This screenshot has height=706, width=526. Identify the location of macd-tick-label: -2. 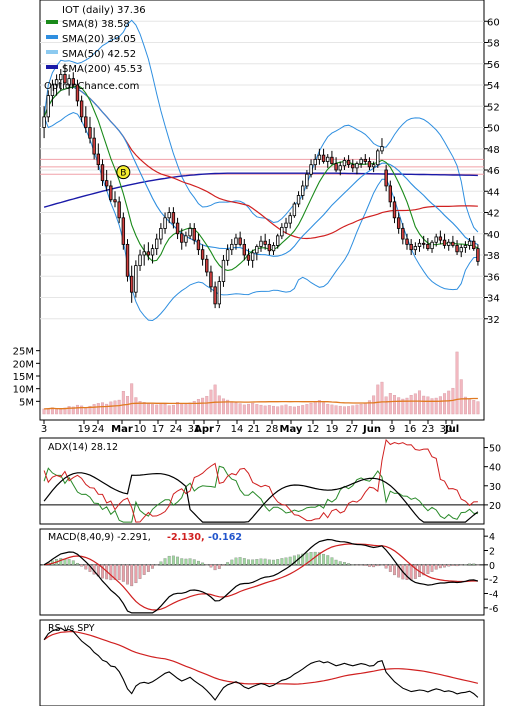
(493, 580).